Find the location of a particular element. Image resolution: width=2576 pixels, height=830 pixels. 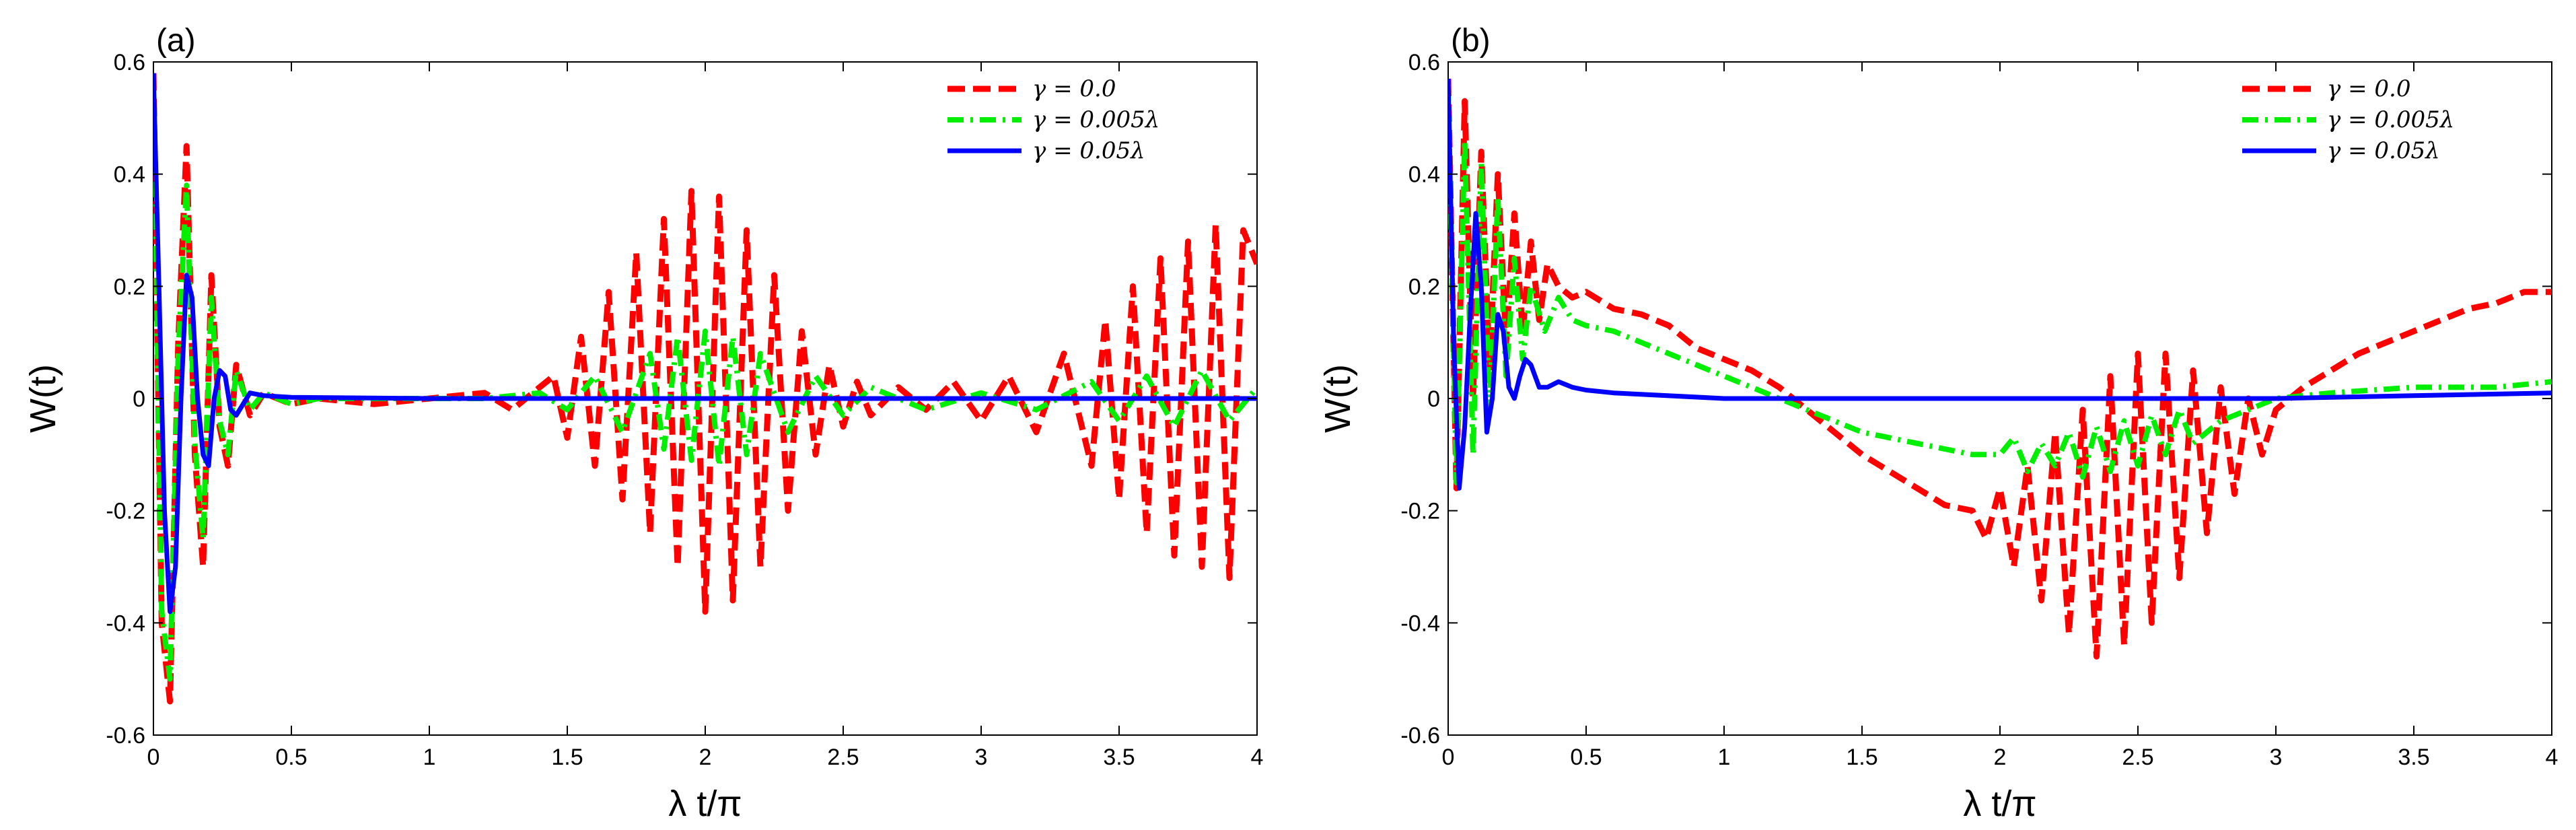

panel-b-x-axis-label: λ t/π is located at coordinates (2000, 804).